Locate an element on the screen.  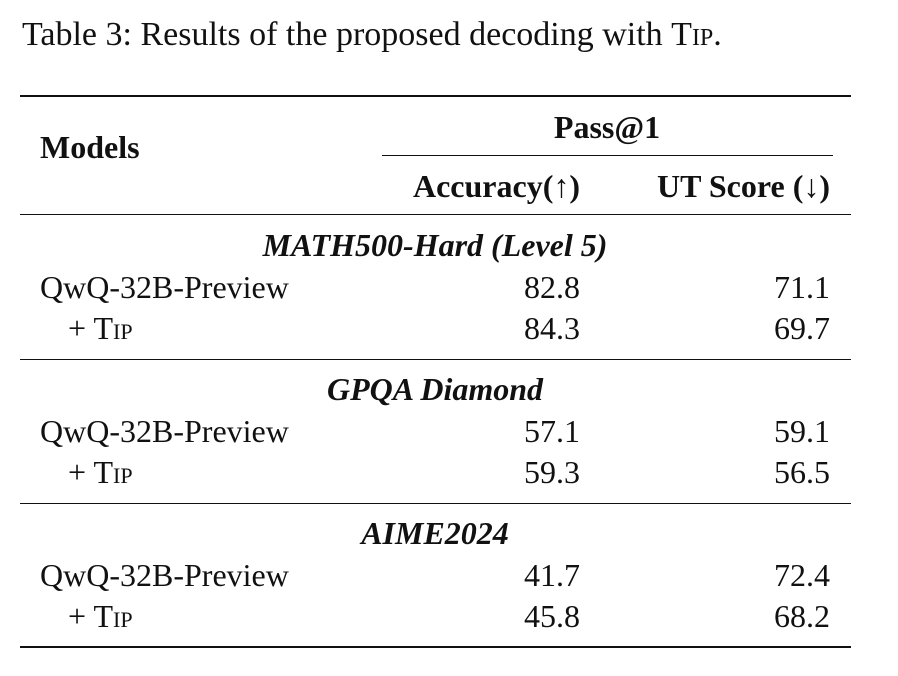
header-rule is located at coordinates (435, 214).